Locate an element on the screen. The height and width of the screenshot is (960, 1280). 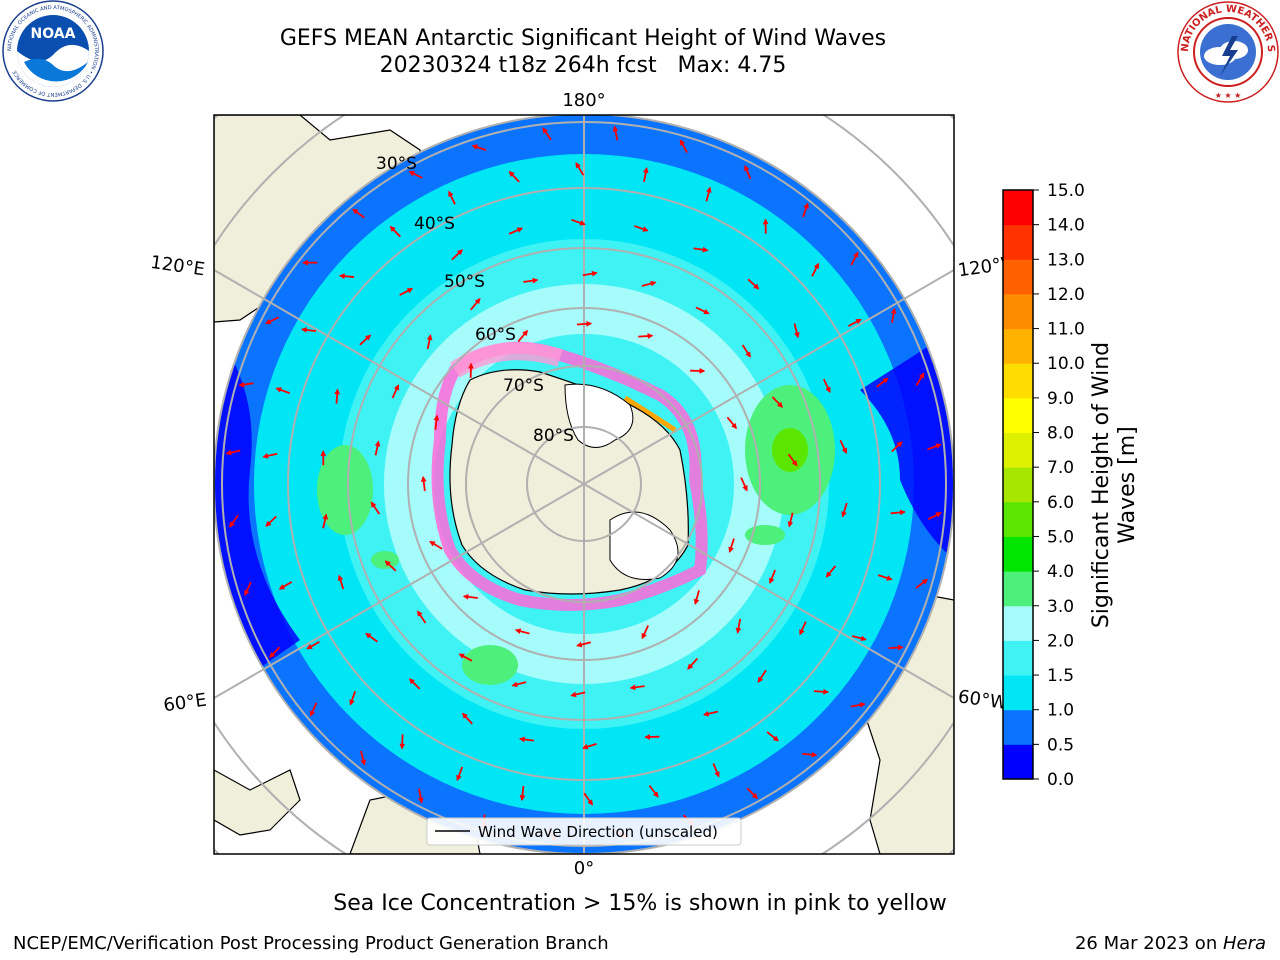
colorbar-label: Significant Height of Wind Waves [m] is located at coordinates (1115, 485).